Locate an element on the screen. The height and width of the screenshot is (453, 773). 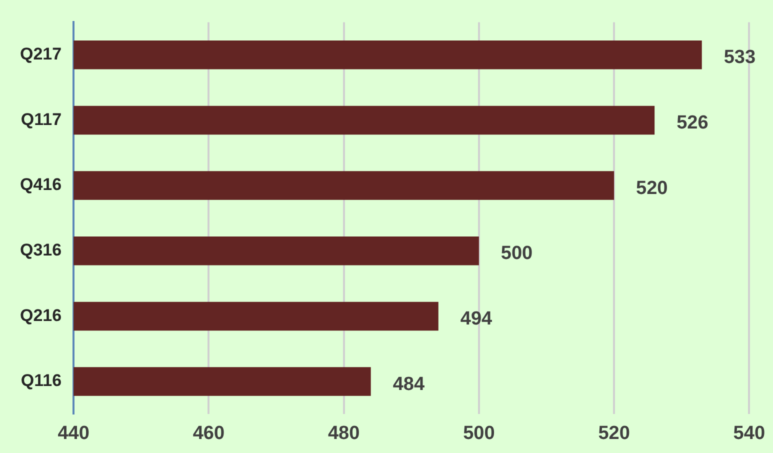
x-tick-label: 520 is located at coordinates (614, 433).